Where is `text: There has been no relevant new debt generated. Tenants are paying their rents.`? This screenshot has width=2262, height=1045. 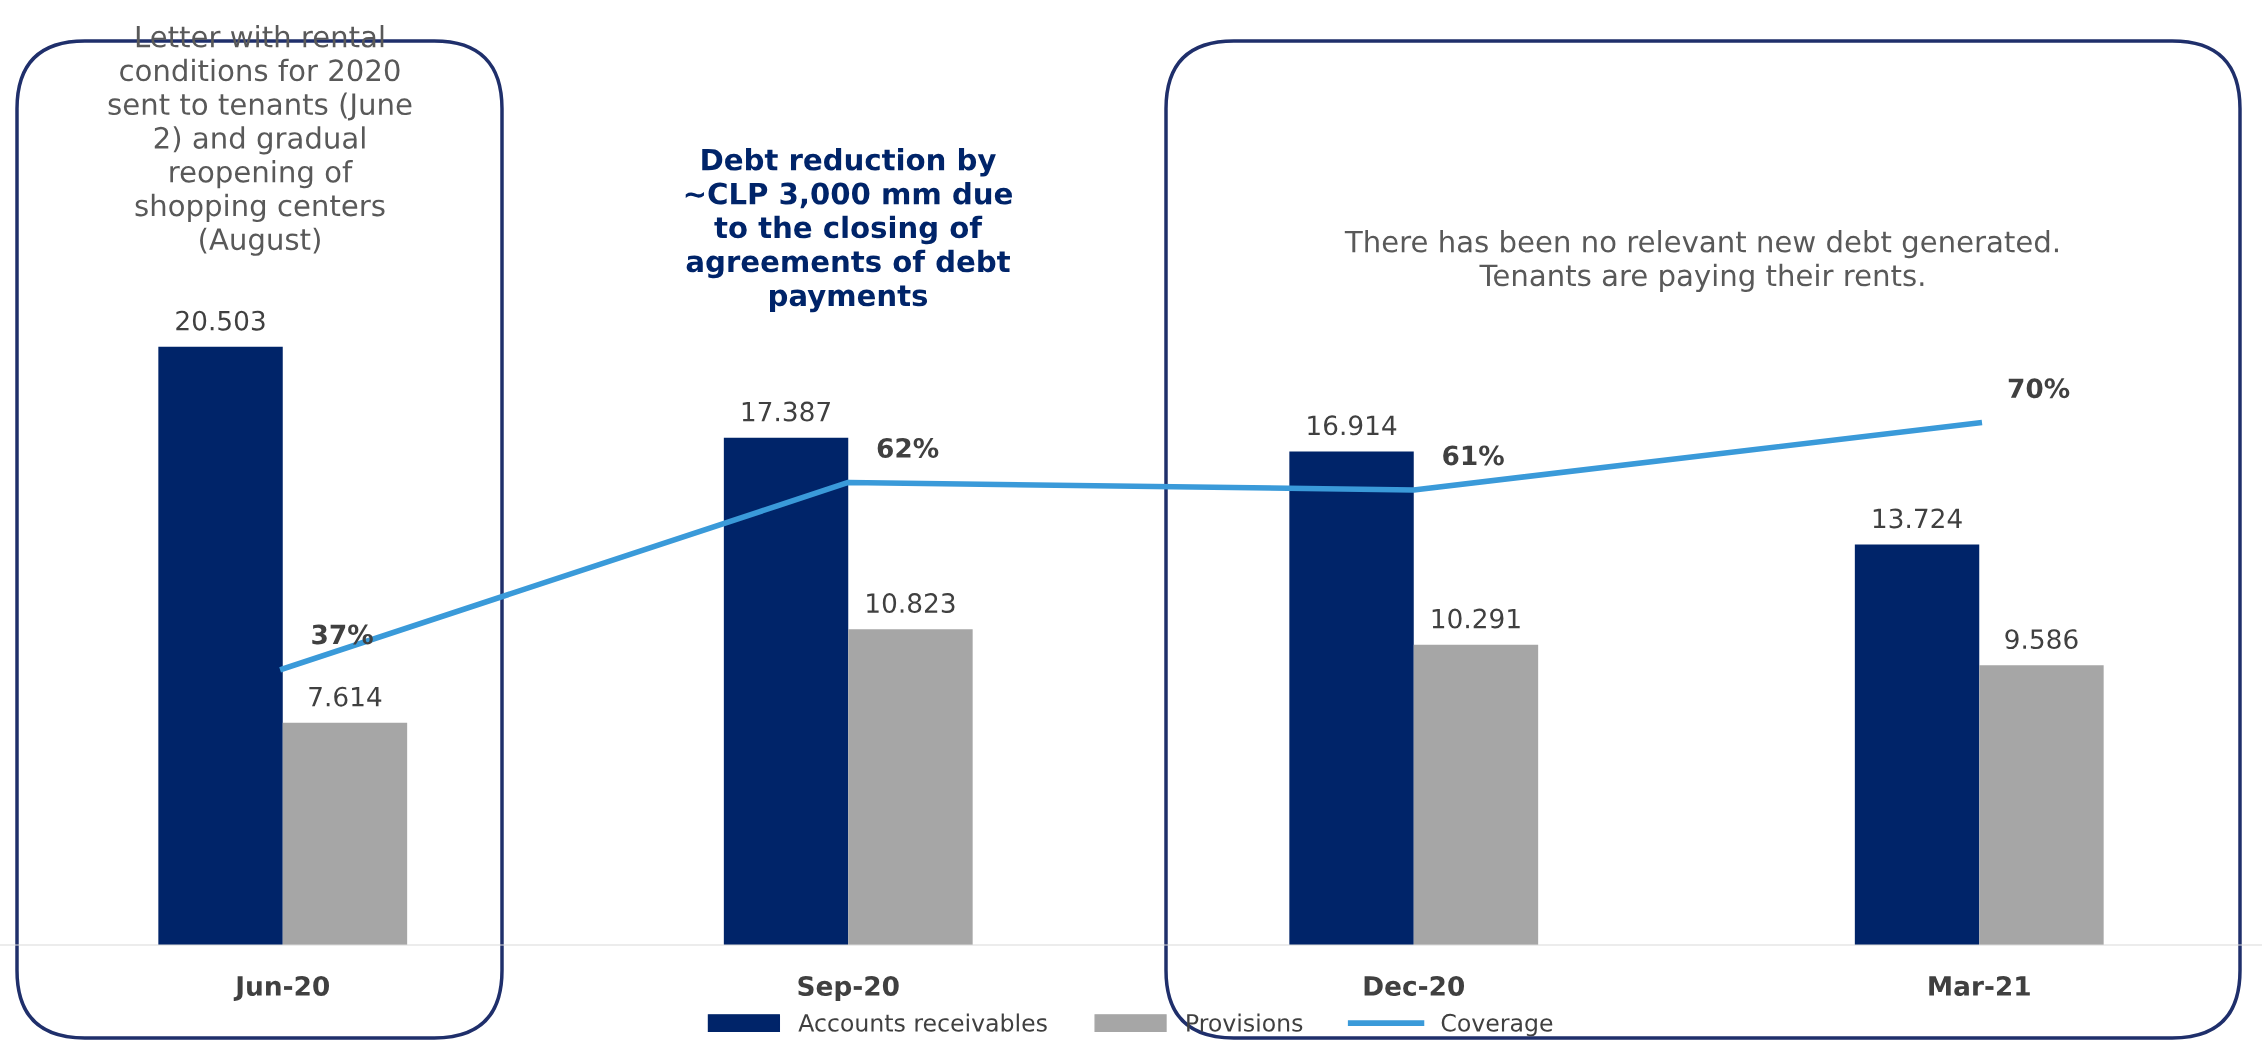 text: There has been no relevant new debt generated. Tenants are paying their rents. is located at coordinates (1701, 261).